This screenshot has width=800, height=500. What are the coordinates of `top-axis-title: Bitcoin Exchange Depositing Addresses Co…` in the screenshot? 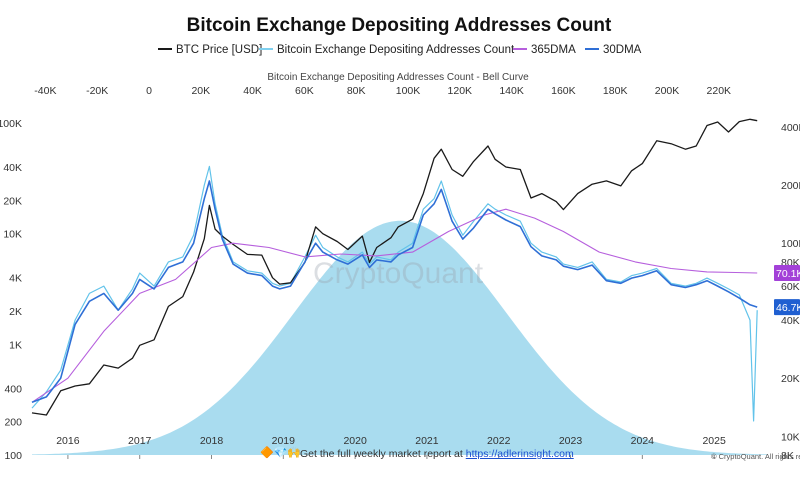 It's located at (398, 77).